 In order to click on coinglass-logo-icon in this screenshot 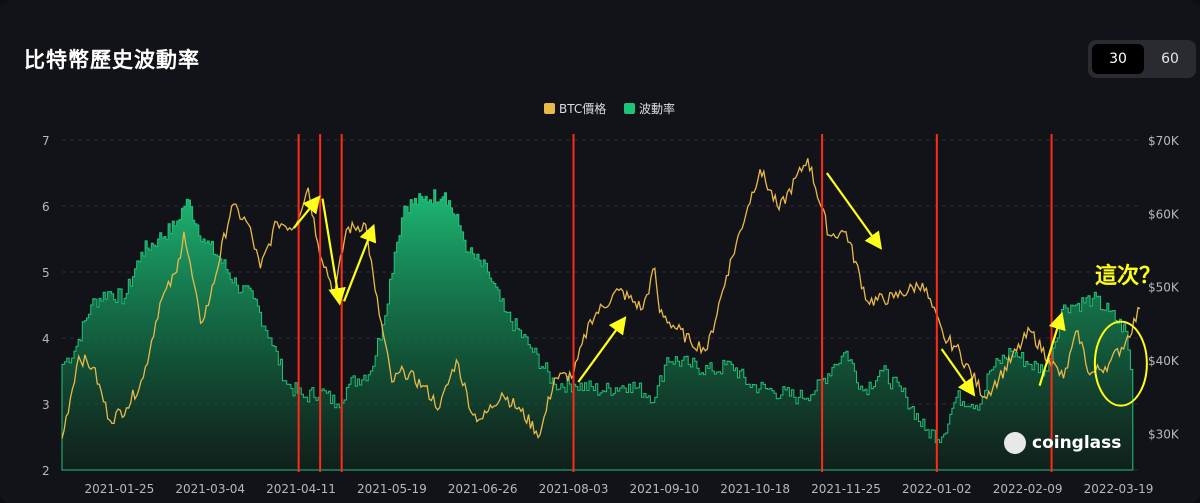, I will do `click(1015, 443)`.